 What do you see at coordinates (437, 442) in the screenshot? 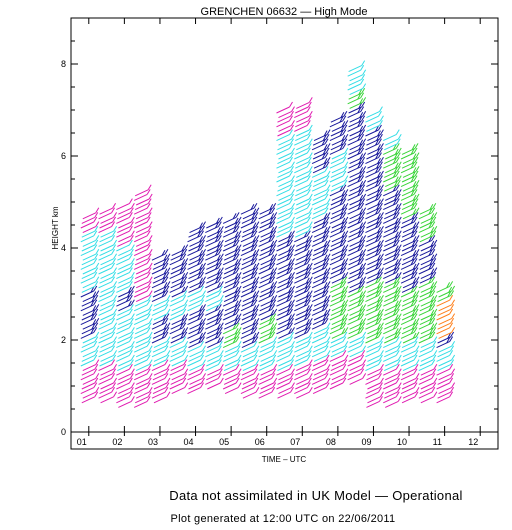
I see `x-tick-label: 11` at bounding box center [437, 442].